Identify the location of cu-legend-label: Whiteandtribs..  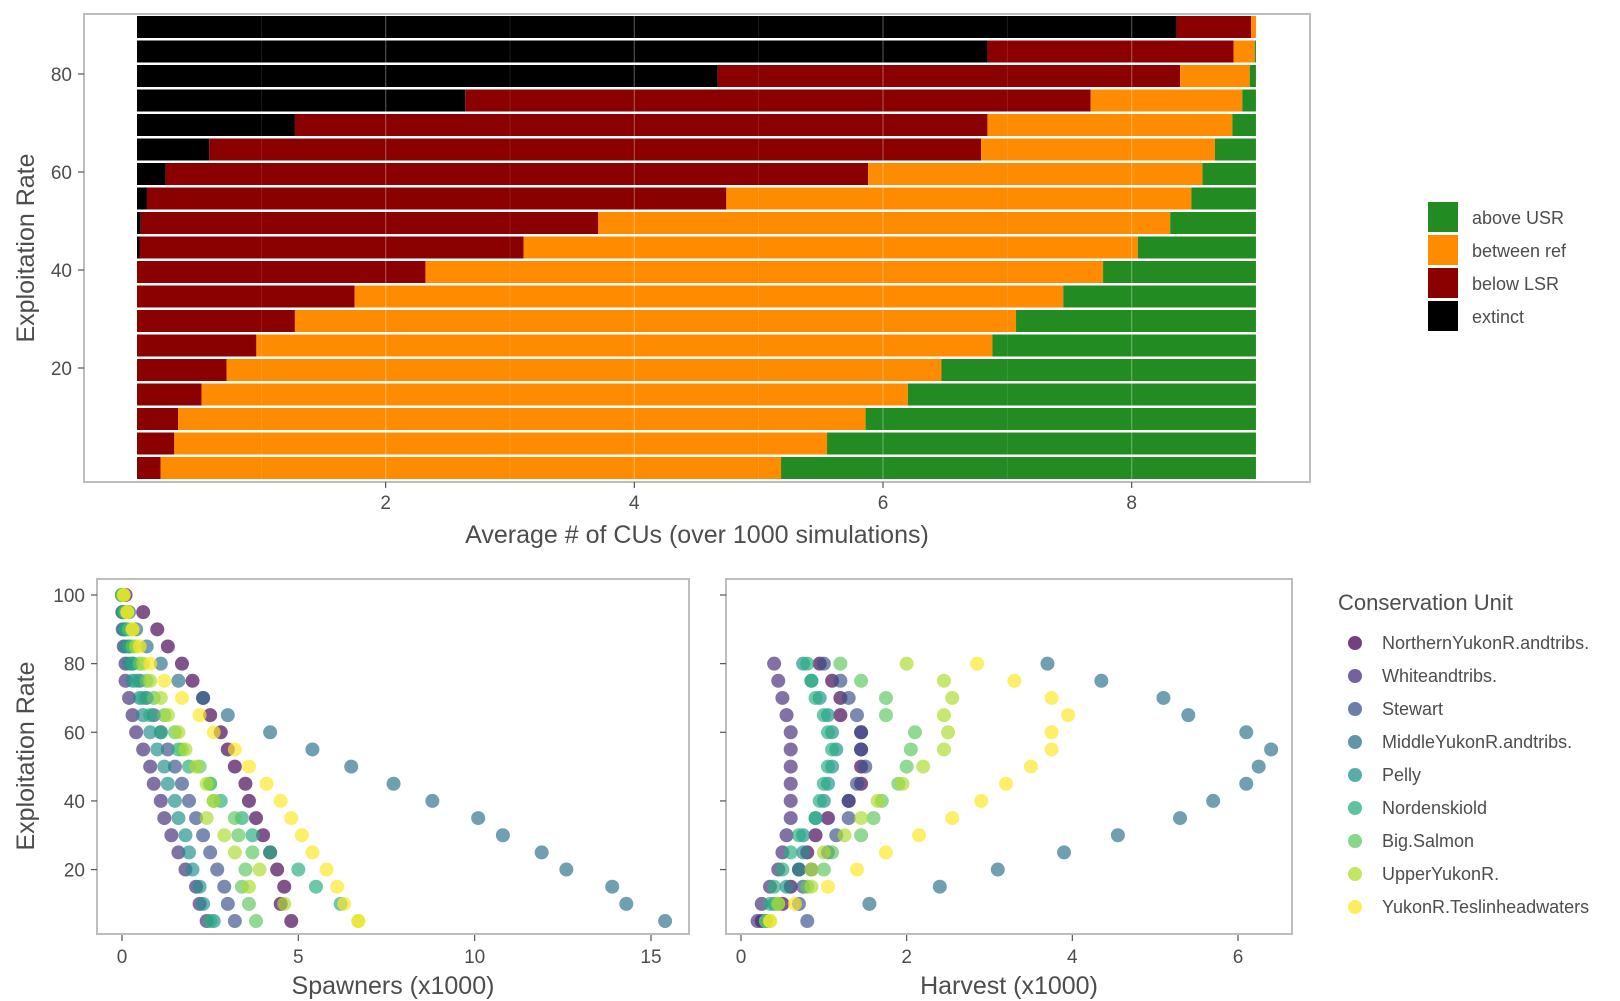
(1439, 676).